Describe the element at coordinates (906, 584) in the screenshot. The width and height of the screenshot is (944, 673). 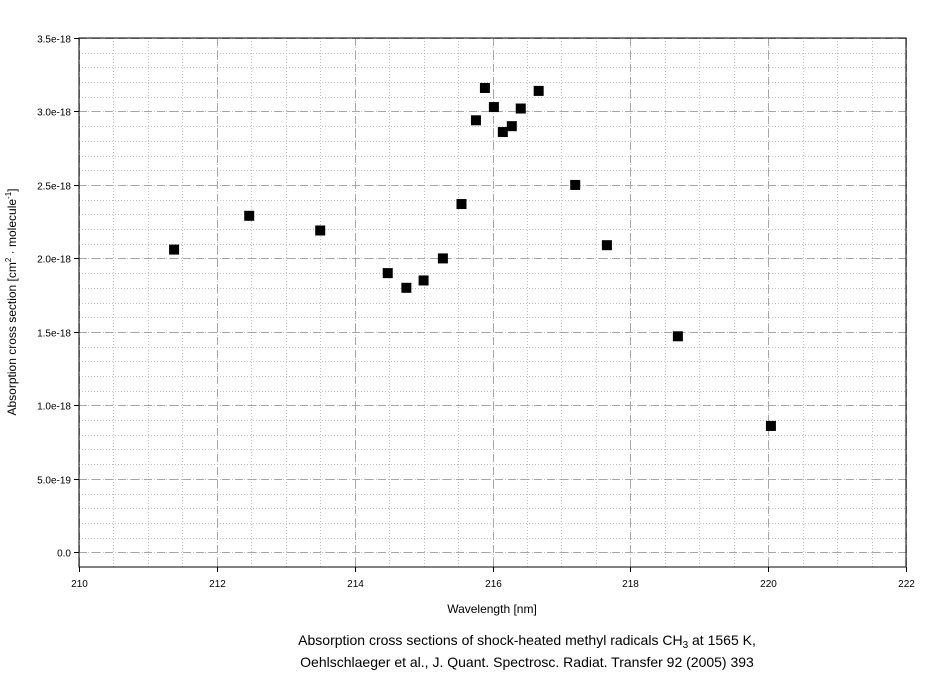
I see `x-tick-label: 222` at that location.